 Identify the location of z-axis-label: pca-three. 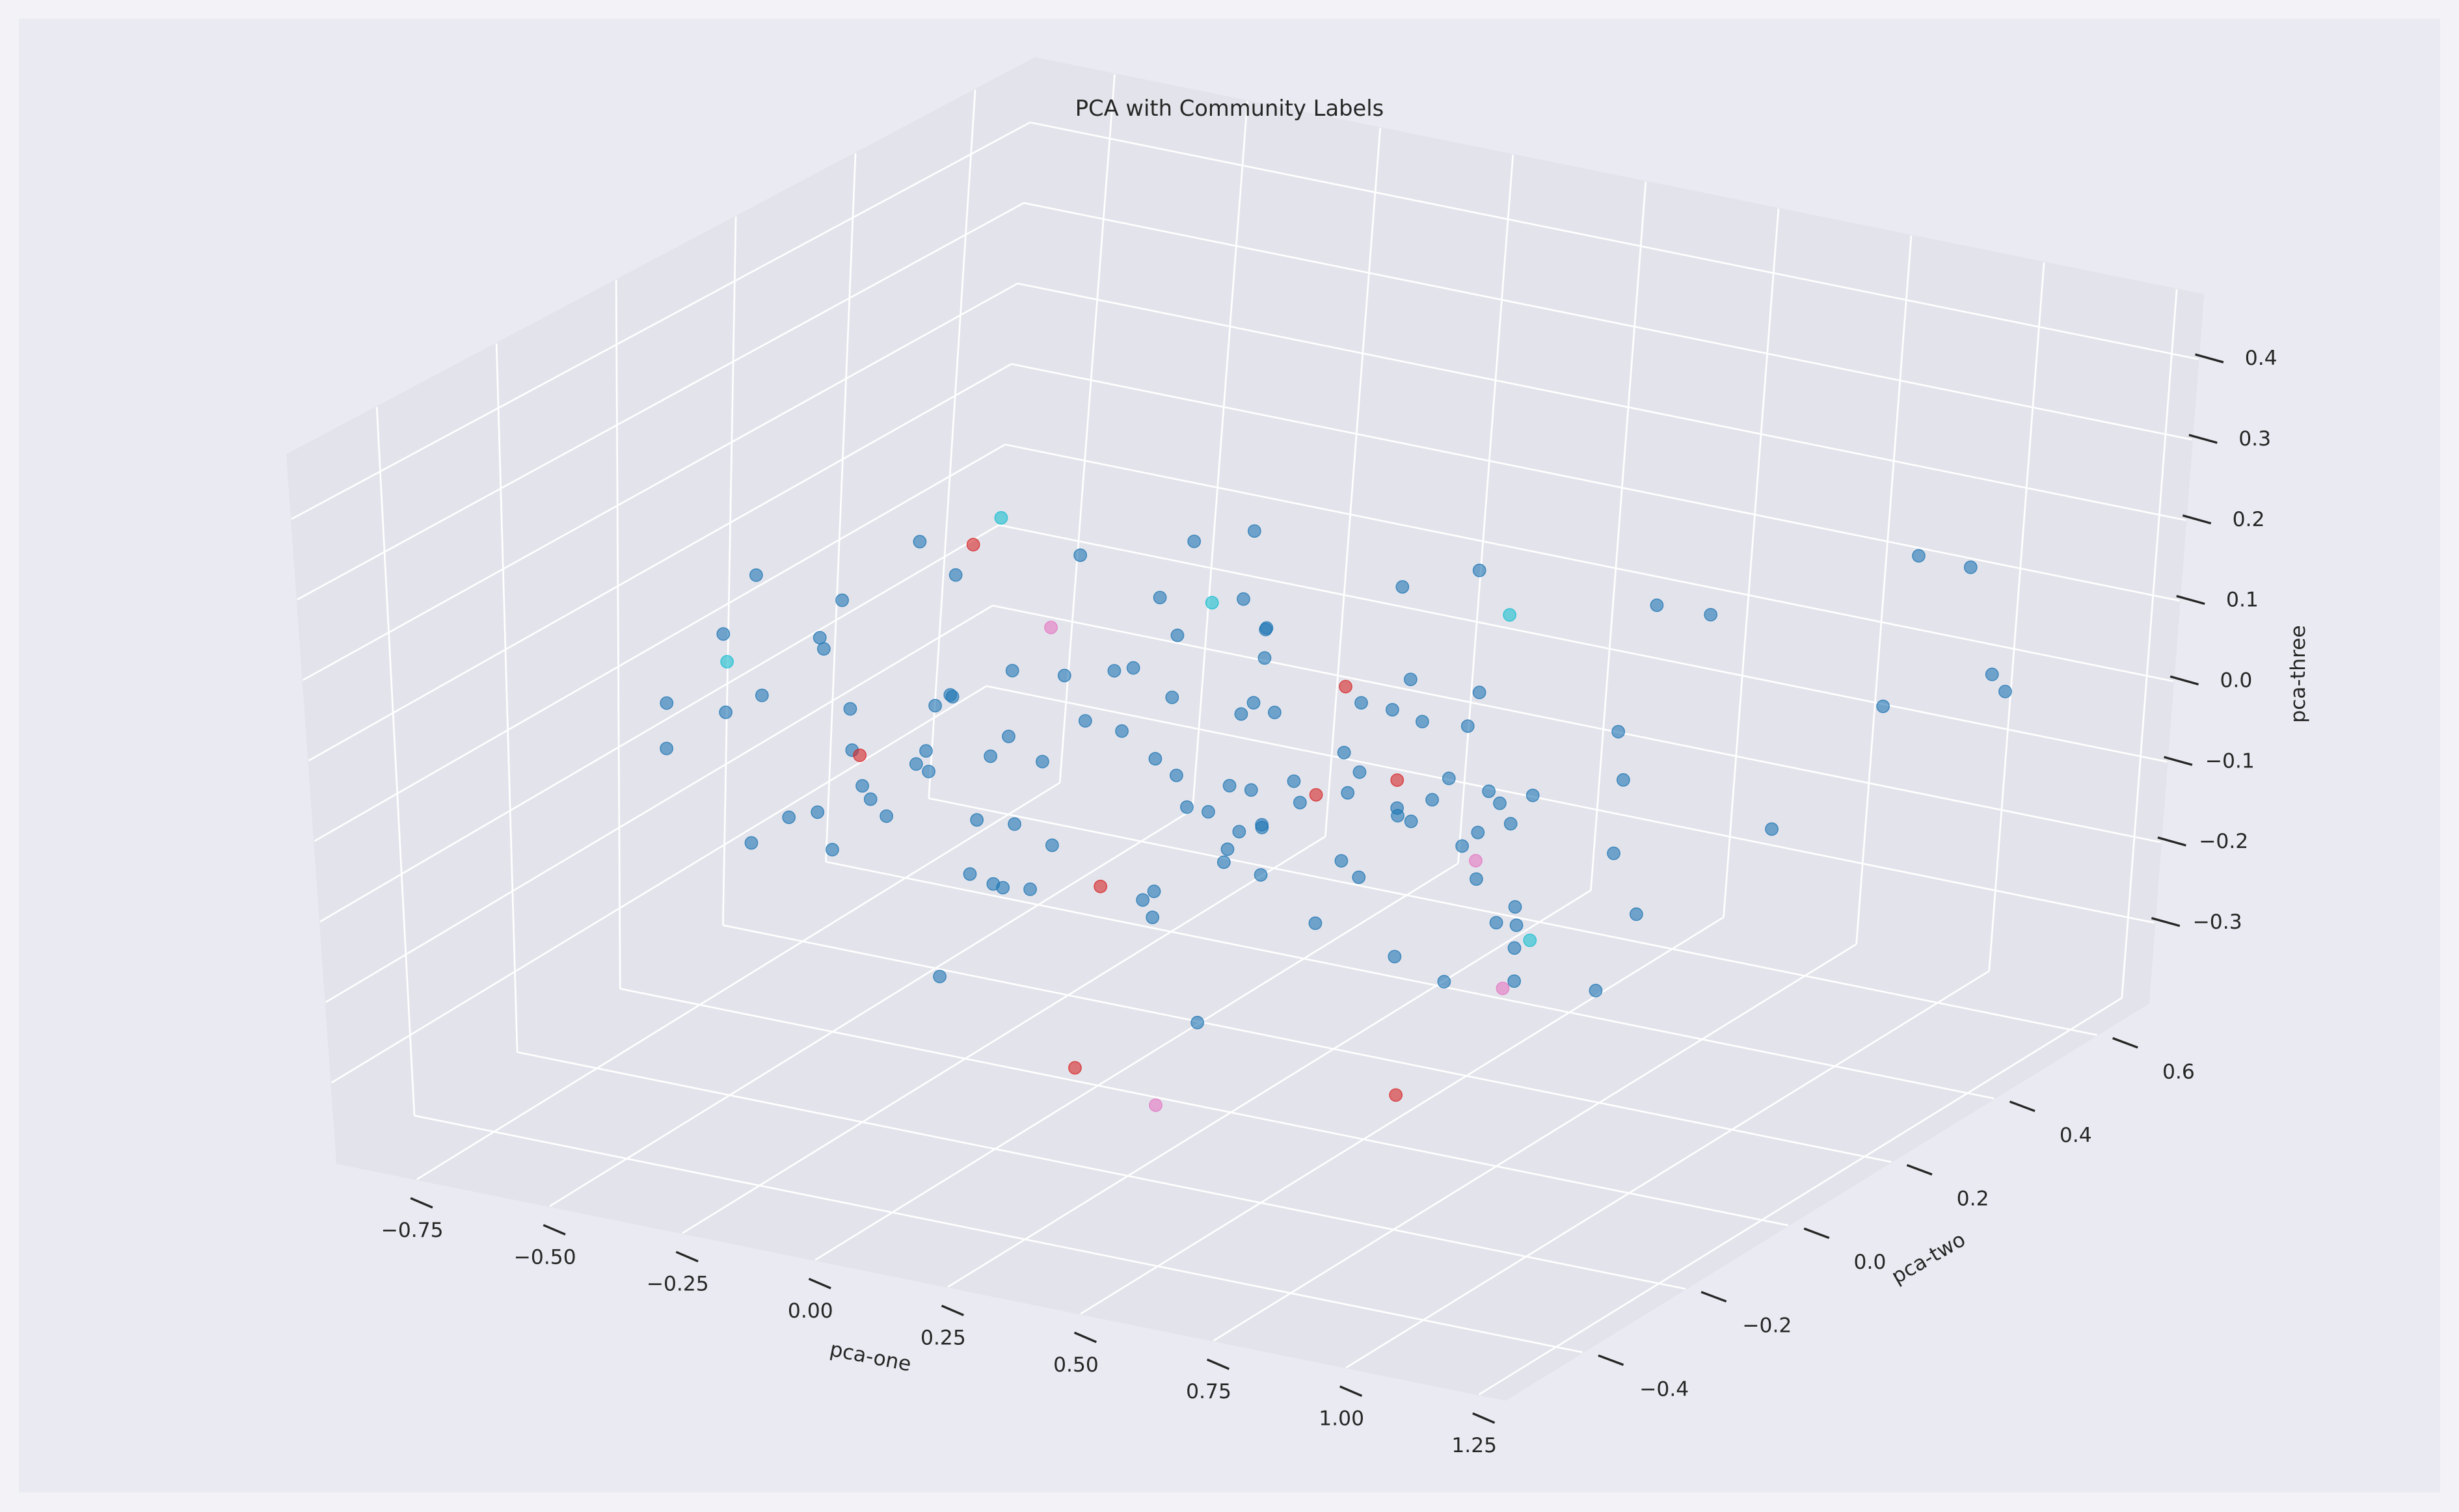
(2298, 674).